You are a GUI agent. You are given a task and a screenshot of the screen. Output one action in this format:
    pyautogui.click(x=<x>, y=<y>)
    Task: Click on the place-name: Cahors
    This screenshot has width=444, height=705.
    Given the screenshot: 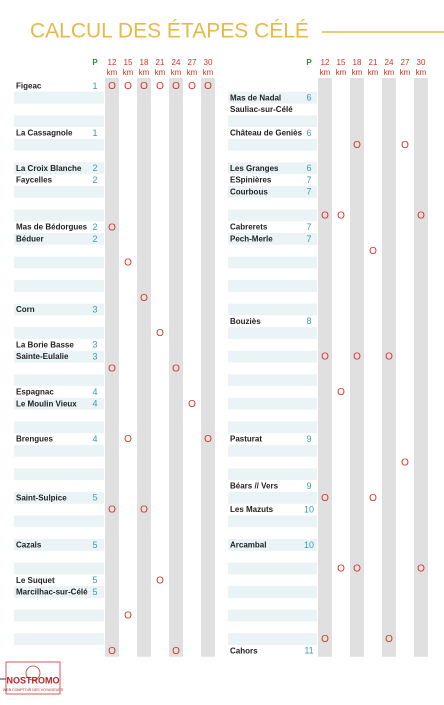 What is the action you would take?
    pyautogui.click(x=244, y=650)
    